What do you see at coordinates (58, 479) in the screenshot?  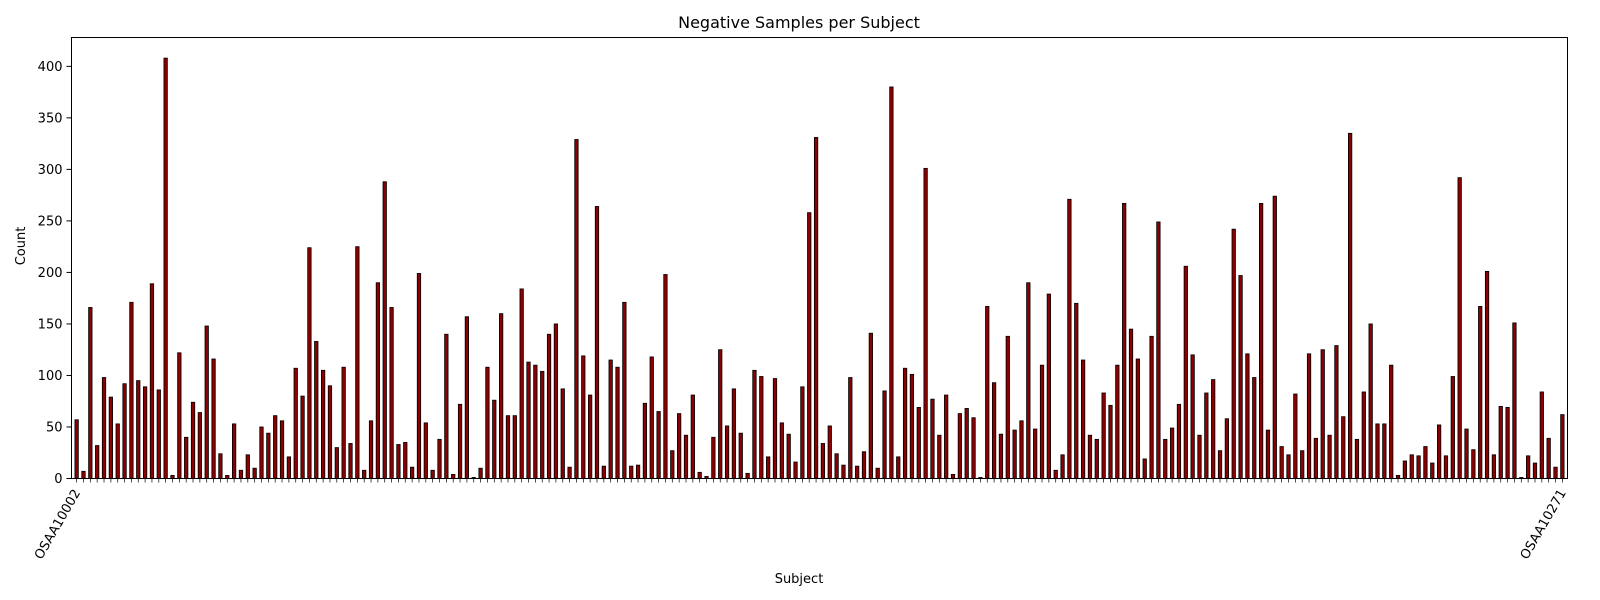 I see `y-tick-label: 0` at bounding box center [58, 479].